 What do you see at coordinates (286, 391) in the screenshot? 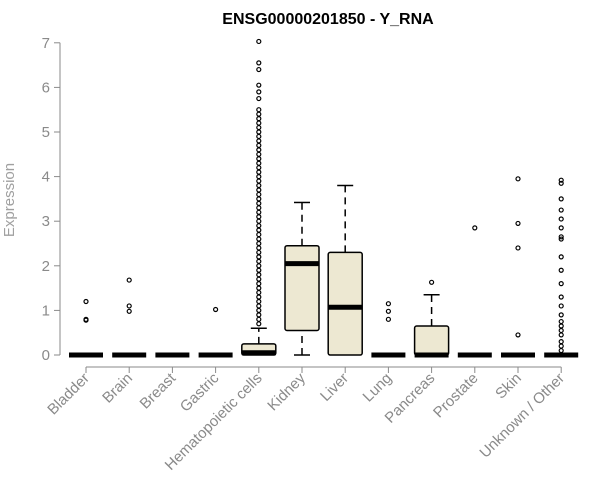
I see `x-tick-label: Kidney` at bounding box center [286, 391].